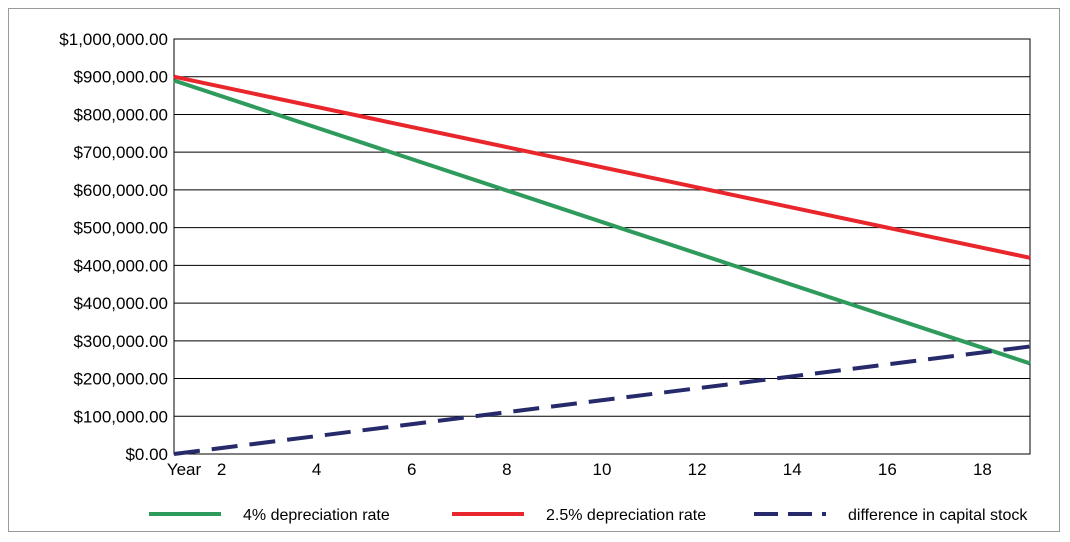 This screenshot has height=542, width=1070. What do you see at coordinates (982, 469) in the screenshot?
I see `x-tick-label: 18` at bounding box center [982, 469].